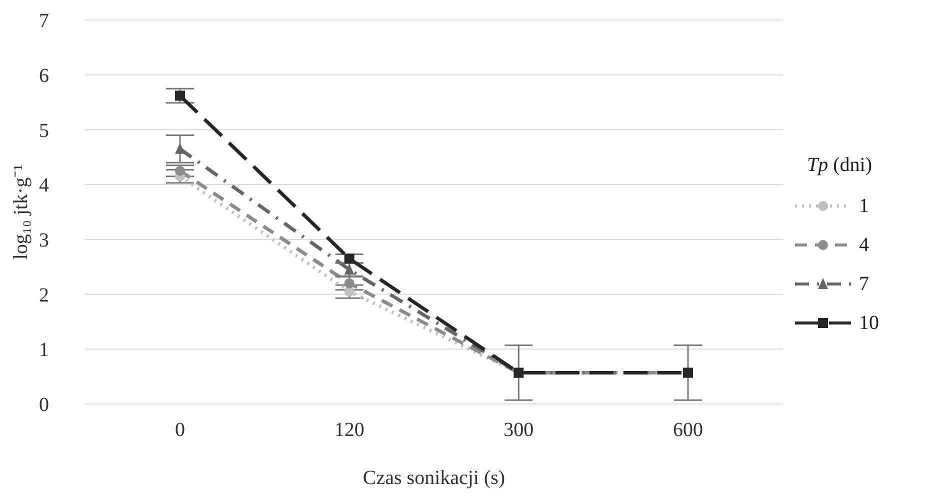 This screenshot has height=504, width=941. Describe the element at coordinates (21, 212) in the screenshot. I see `y-axis-title: log₁₀ jtk·g⁻¹` at that location.